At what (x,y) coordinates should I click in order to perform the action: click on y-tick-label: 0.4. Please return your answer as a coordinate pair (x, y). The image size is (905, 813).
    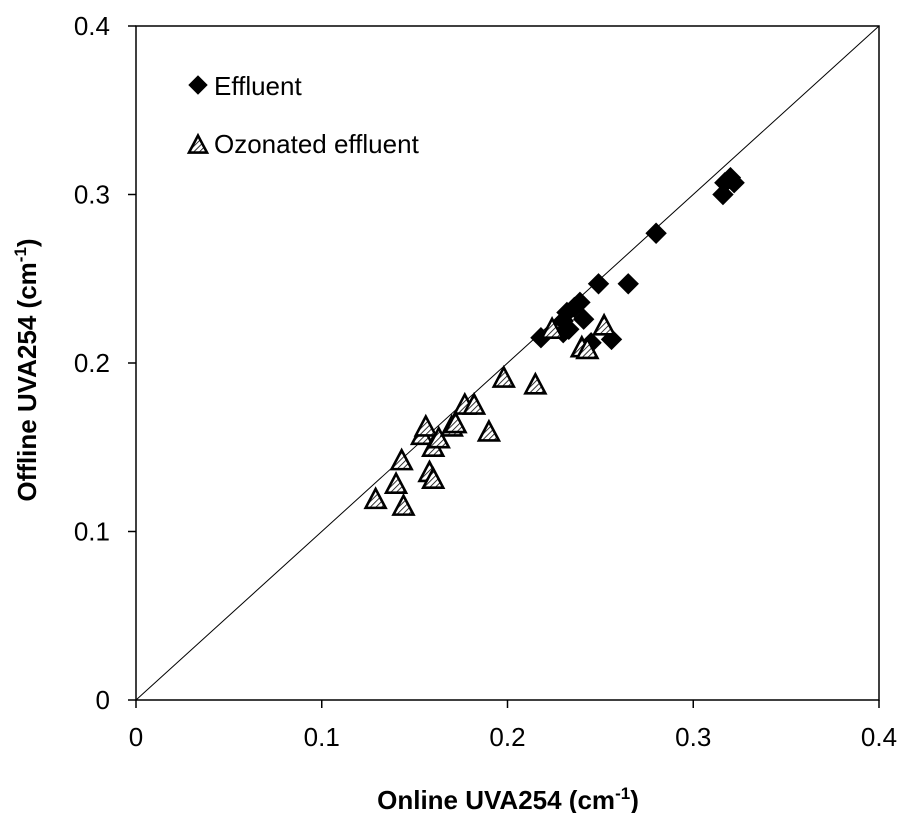
    Looking at the image, I should click on (92, 26).